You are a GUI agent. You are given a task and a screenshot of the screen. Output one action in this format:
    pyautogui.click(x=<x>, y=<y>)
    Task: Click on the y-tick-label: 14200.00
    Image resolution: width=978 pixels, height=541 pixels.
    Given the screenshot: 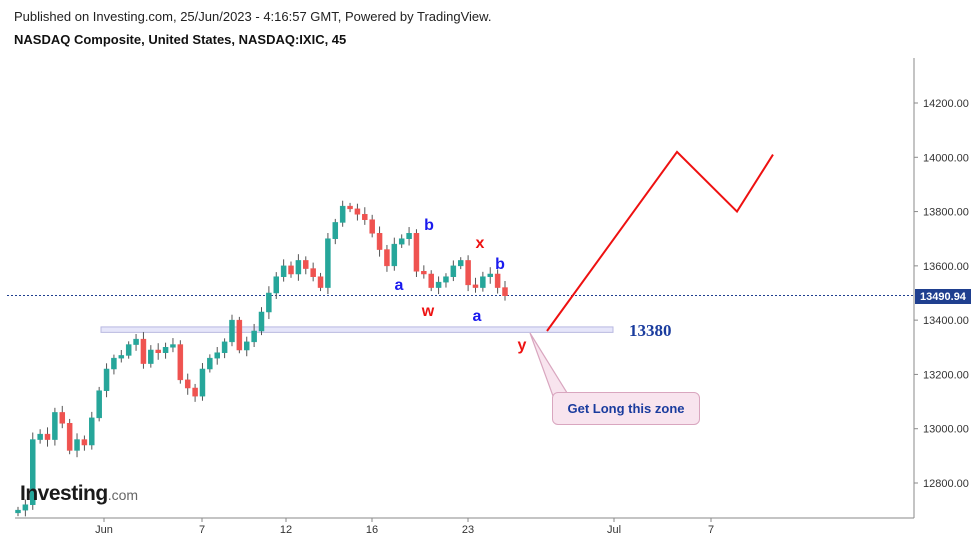 What is the action you would take?
    pyautogui.click(x=946, y=104)
    